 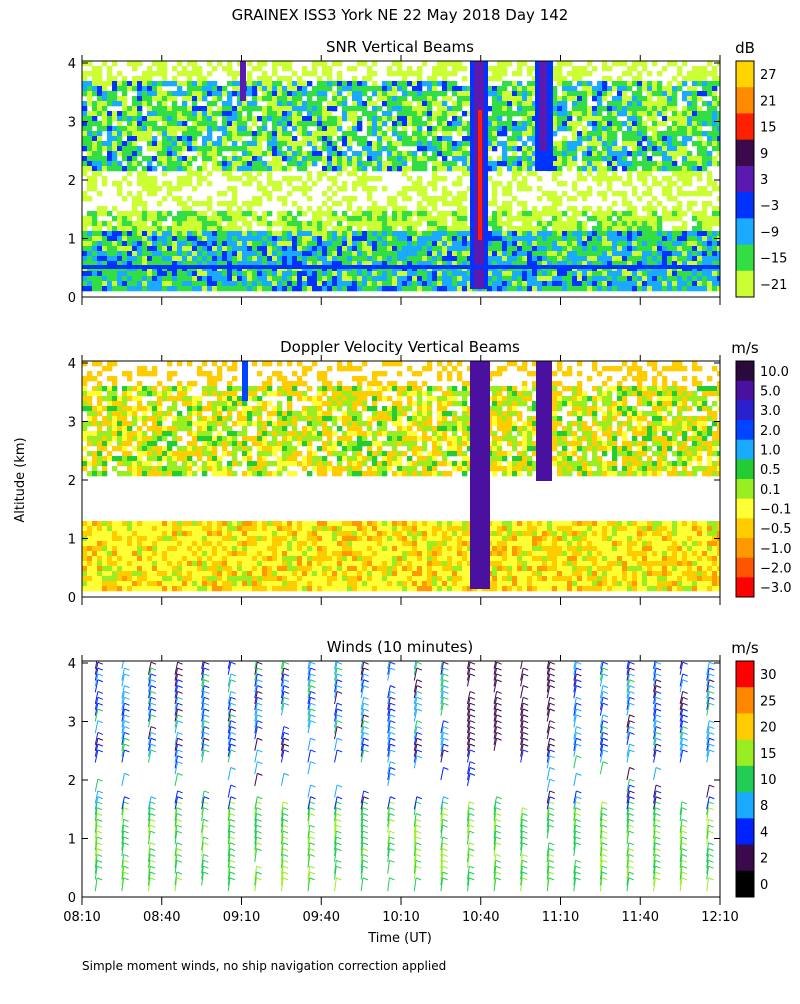 What do you see at coordinates (770, 431) in the screenshot?
I see `colorbar-label: 2.0` at bounding box center [770, 431].